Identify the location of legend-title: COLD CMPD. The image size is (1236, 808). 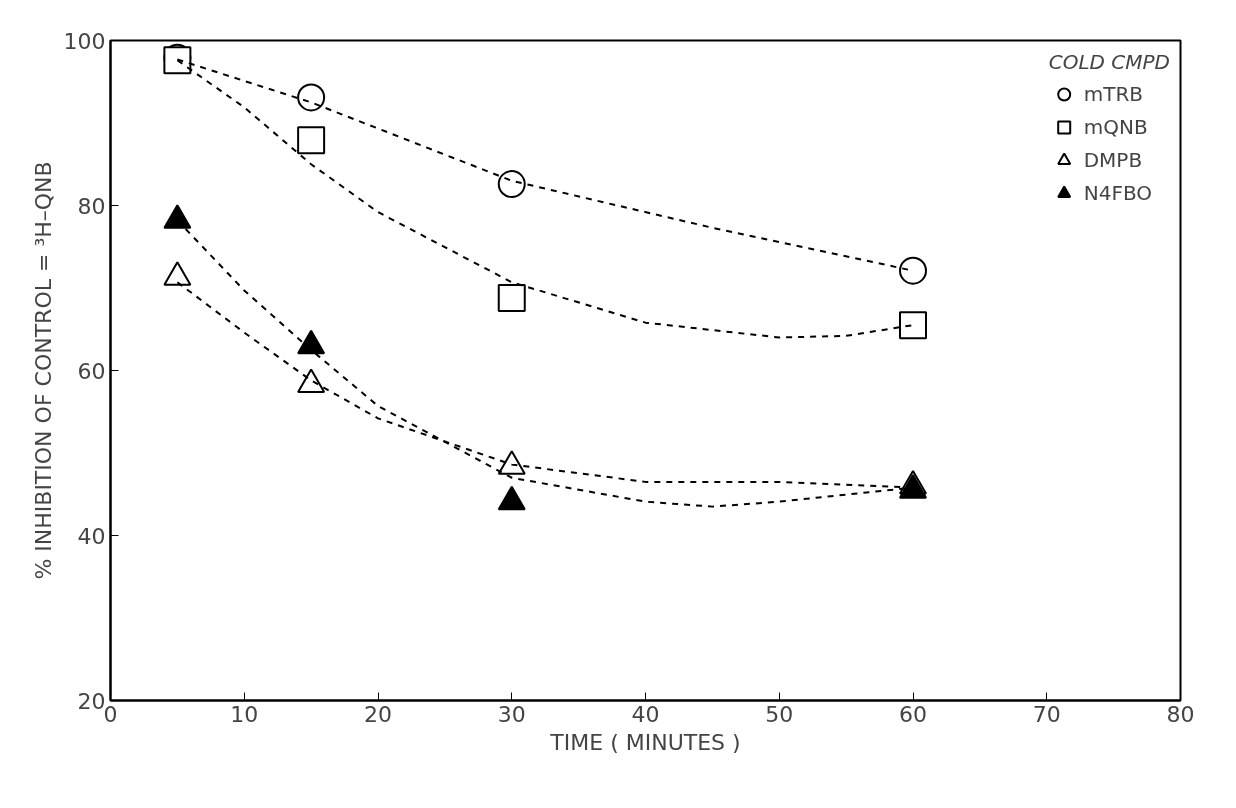
(1109, 62).